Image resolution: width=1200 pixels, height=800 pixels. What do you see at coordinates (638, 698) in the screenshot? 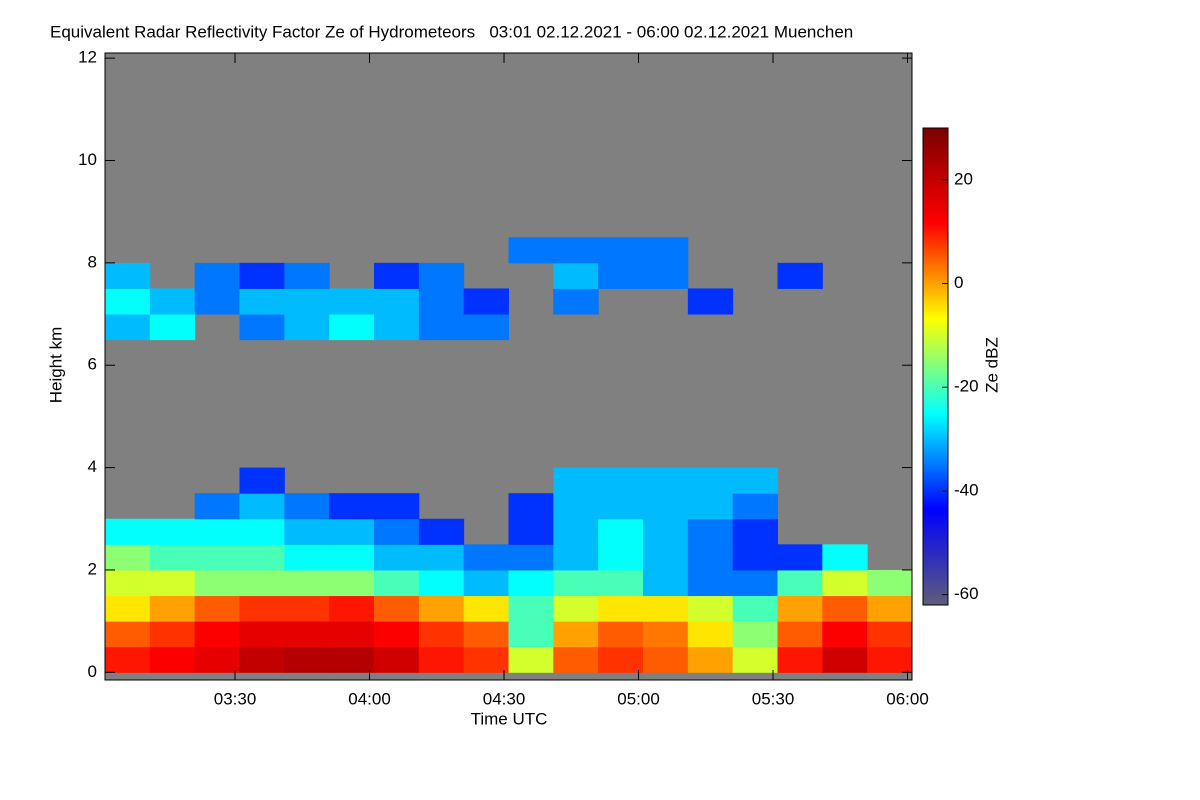
I see `x-tick-label: 05:00` at bounding box center [638, 698].